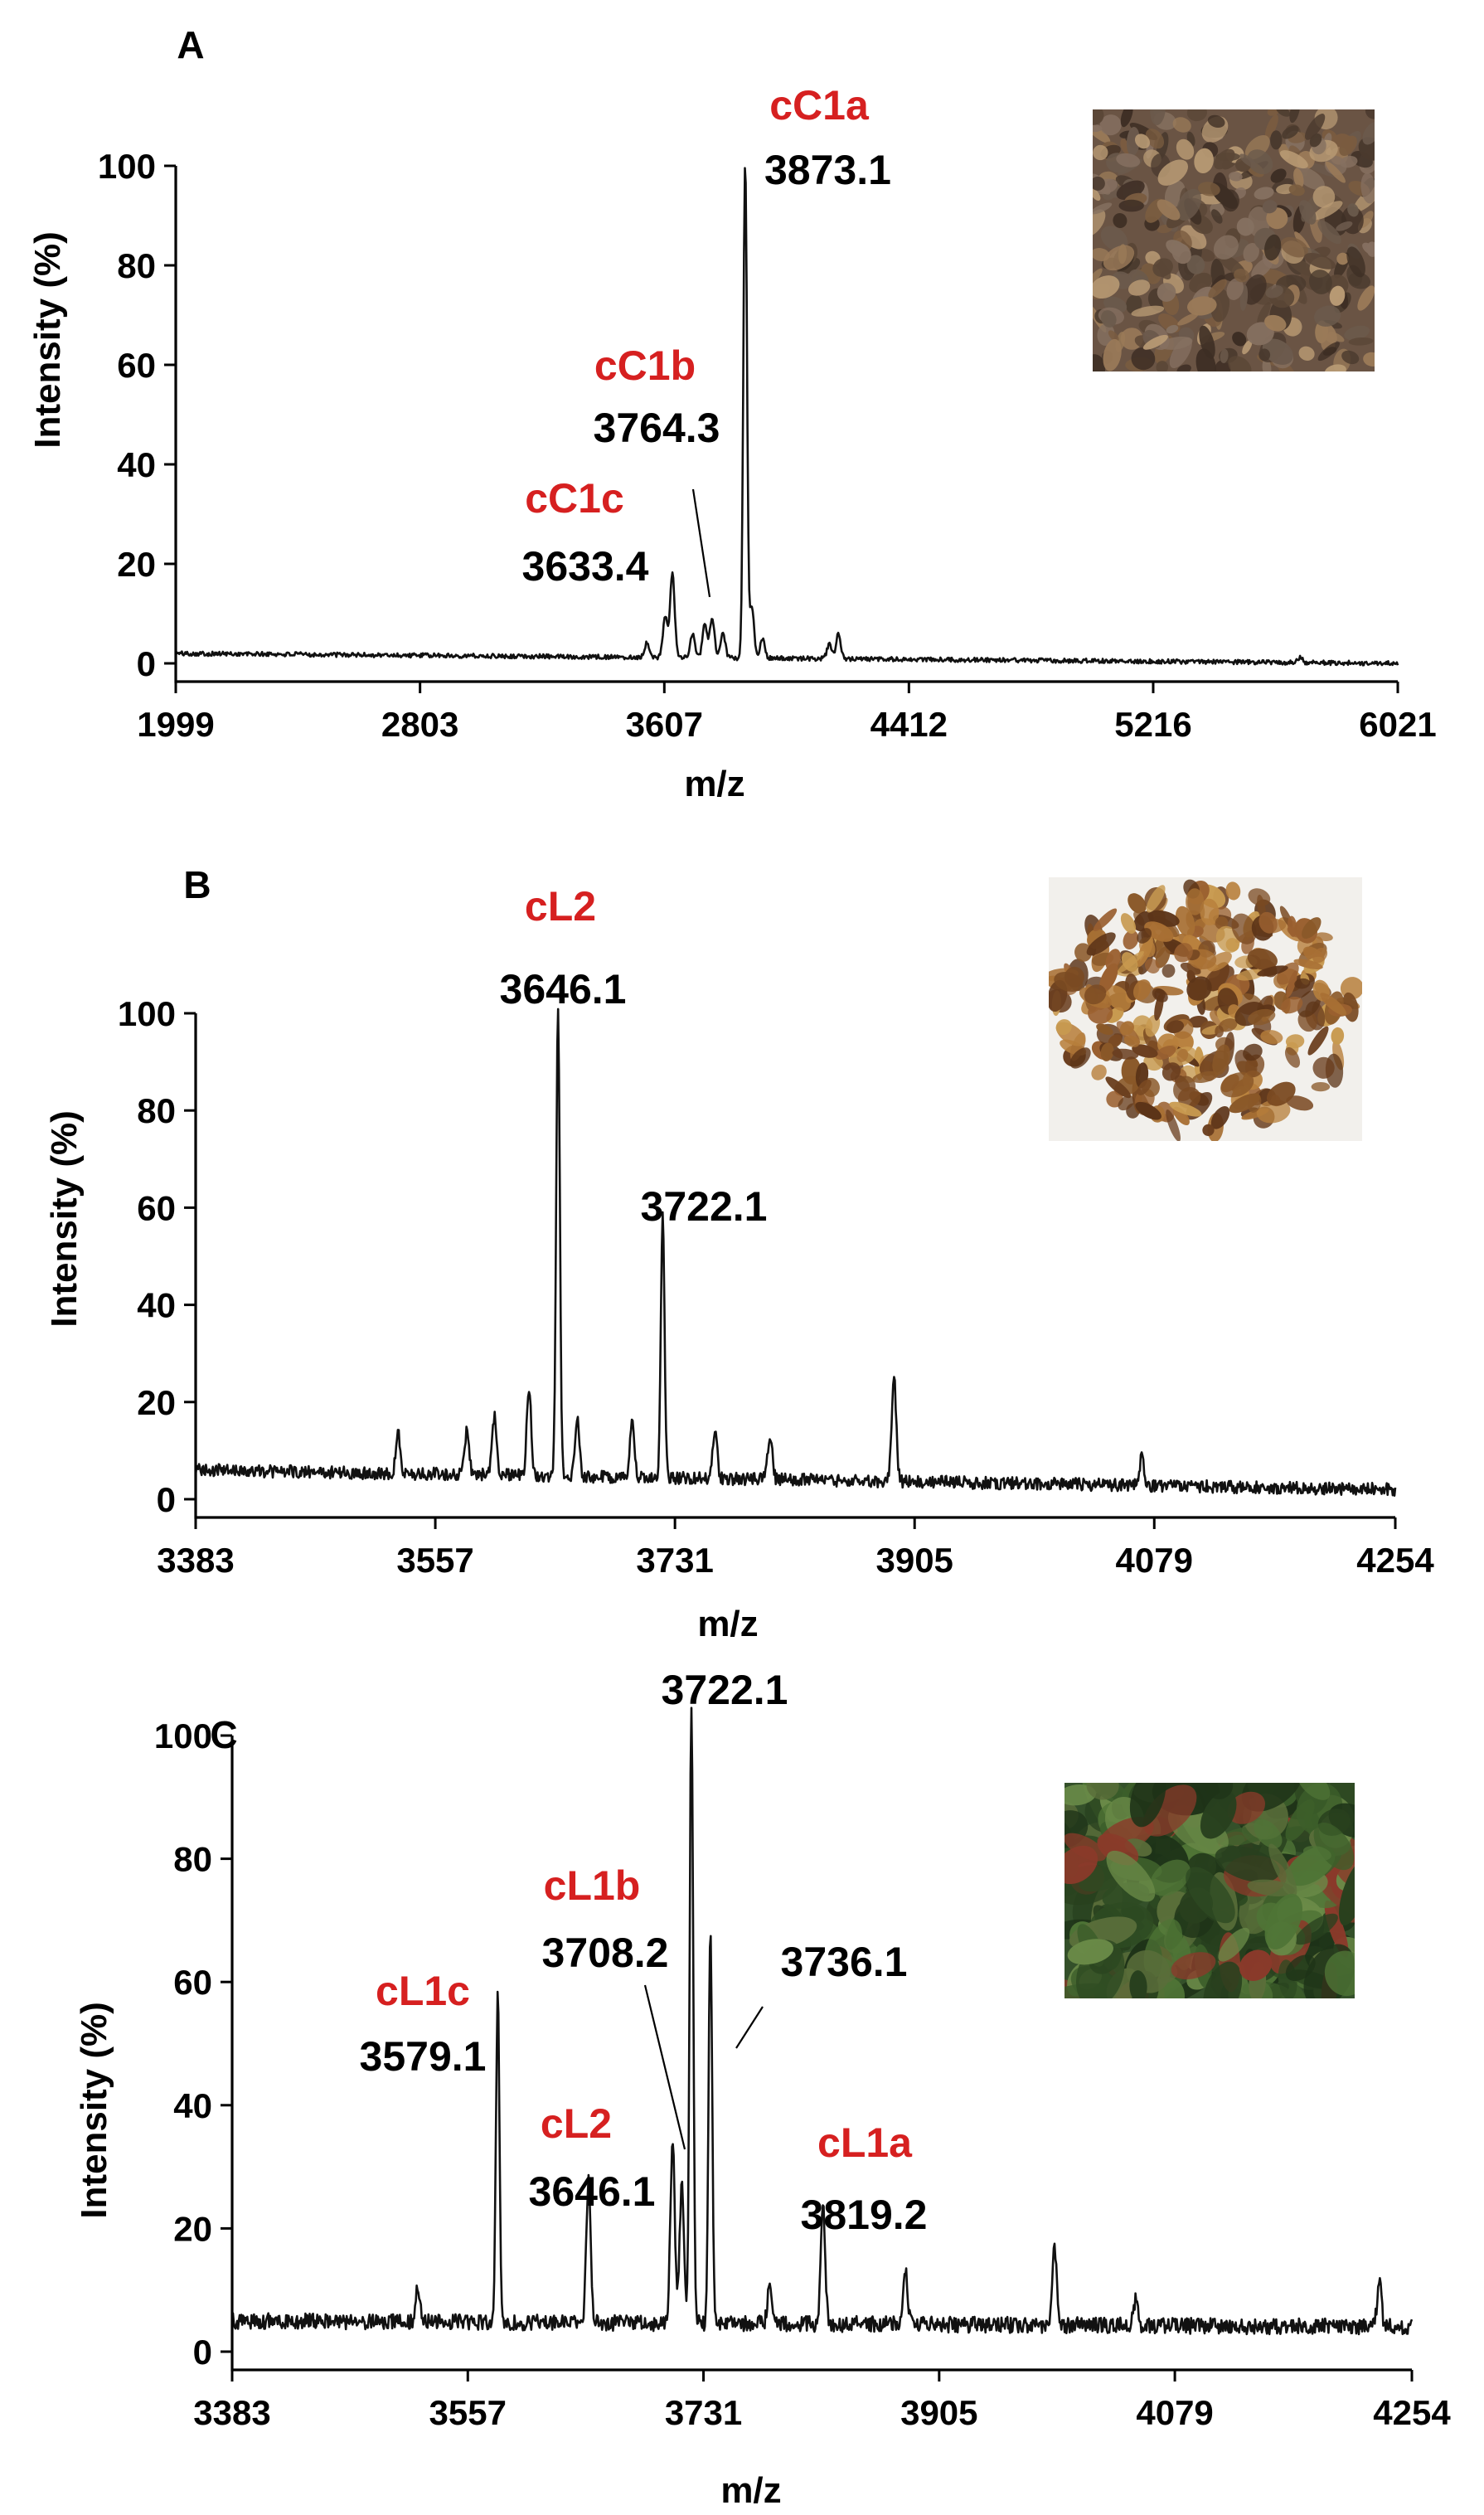 This screenshot has width=1484, height=2515. Describe the element at coordinates (645, 365) in the screenshot. I see `peak-name-cc1b: cC1b` at that location.